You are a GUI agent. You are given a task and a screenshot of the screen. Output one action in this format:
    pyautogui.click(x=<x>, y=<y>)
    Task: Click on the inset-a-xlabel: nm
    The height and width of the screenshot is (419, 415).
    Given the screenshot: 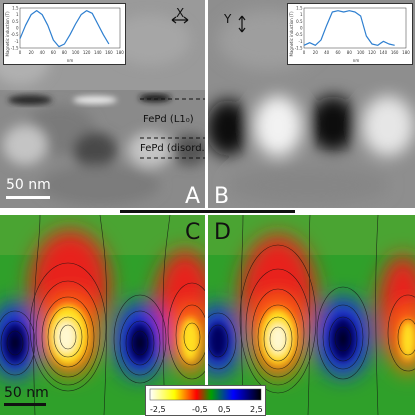 What is the action you would take?
    pyautogui.click(x=70, y=60)
    